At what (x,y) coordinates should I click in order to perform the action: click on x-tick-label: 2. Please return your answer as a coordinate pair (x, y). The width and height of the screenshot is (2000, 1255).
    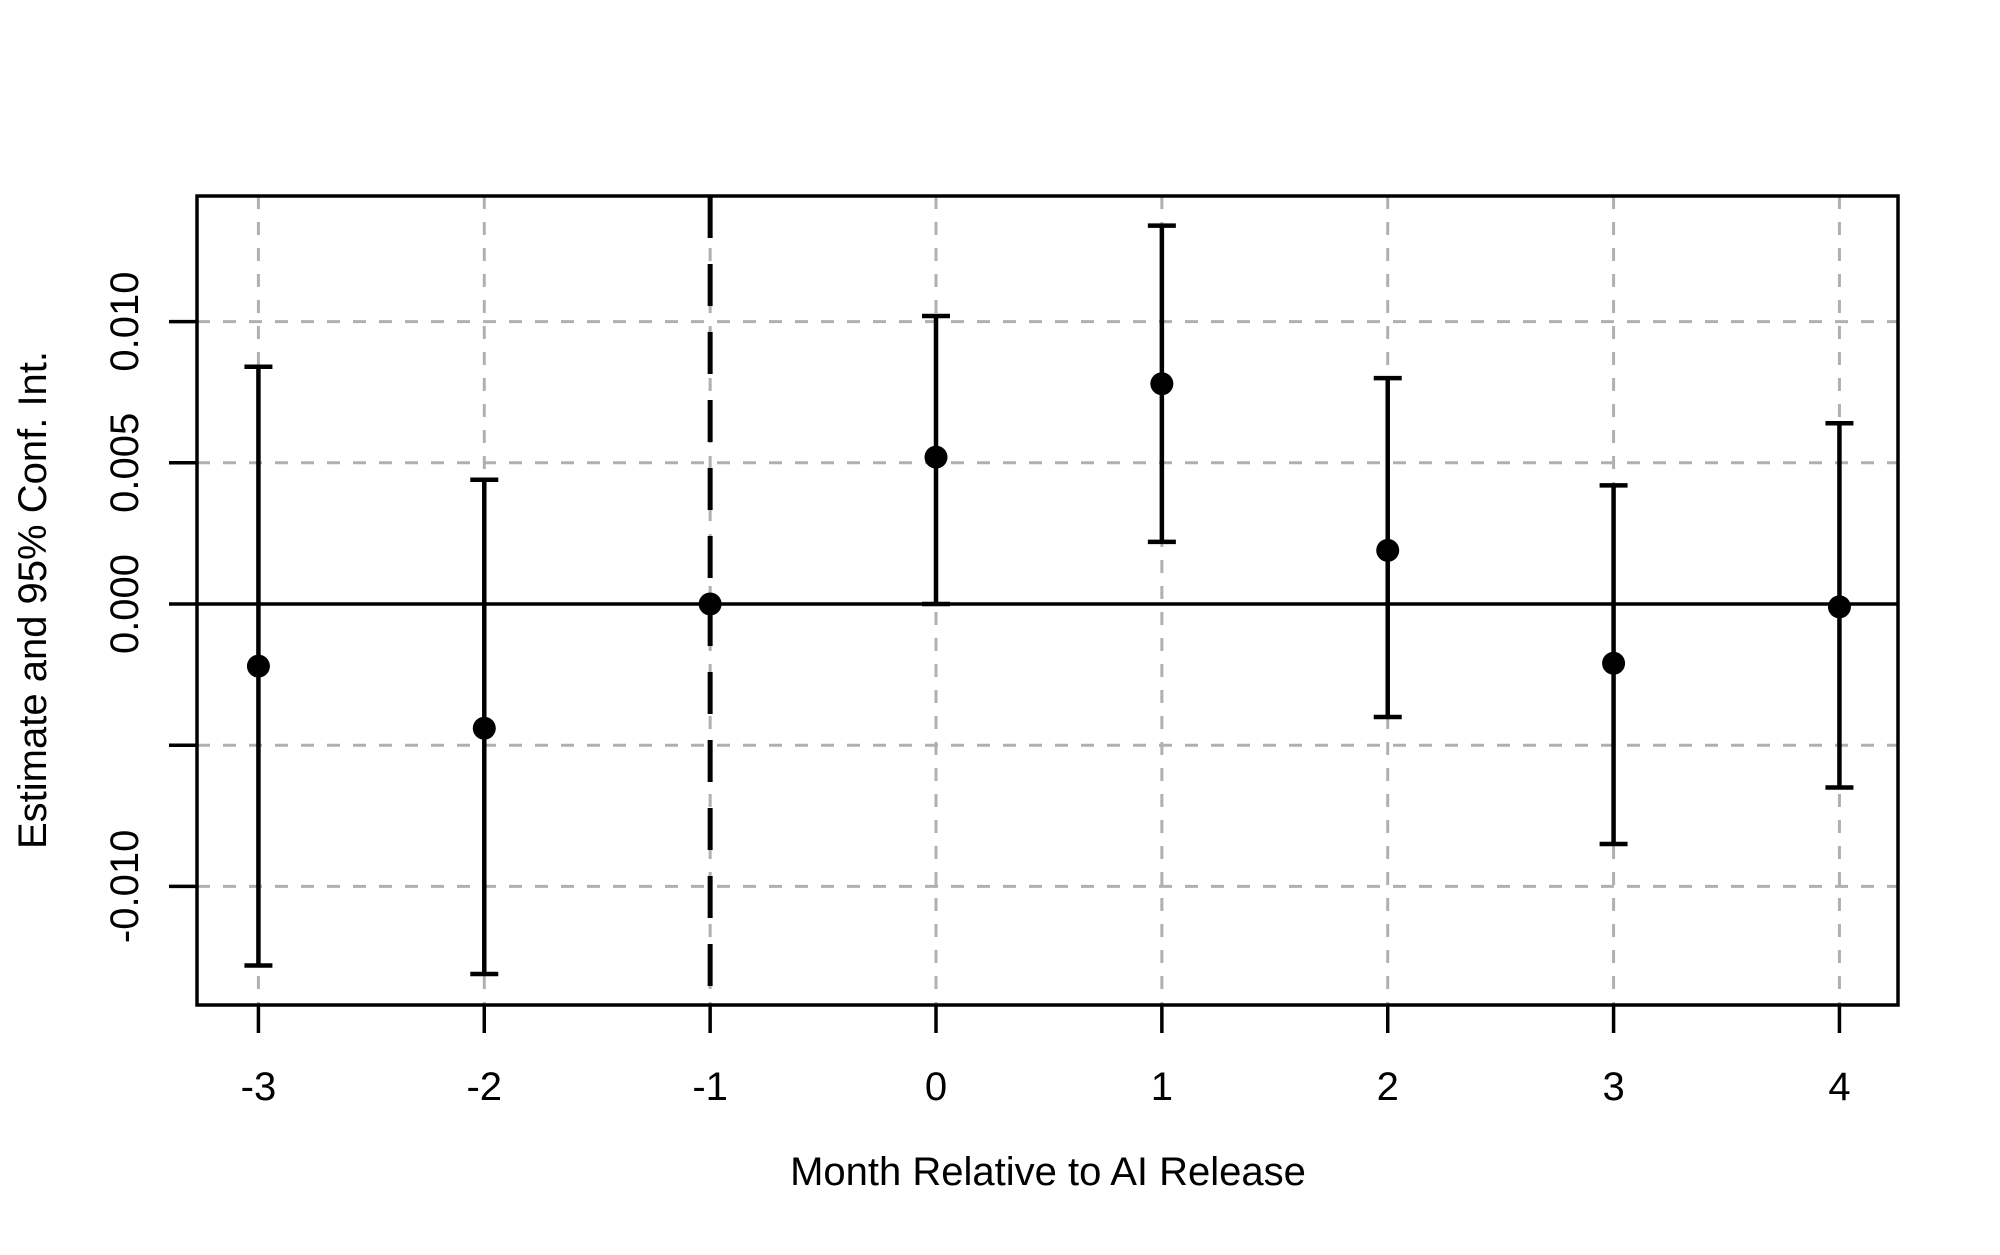
    Looking at the image, I should click on (1388, 1087).